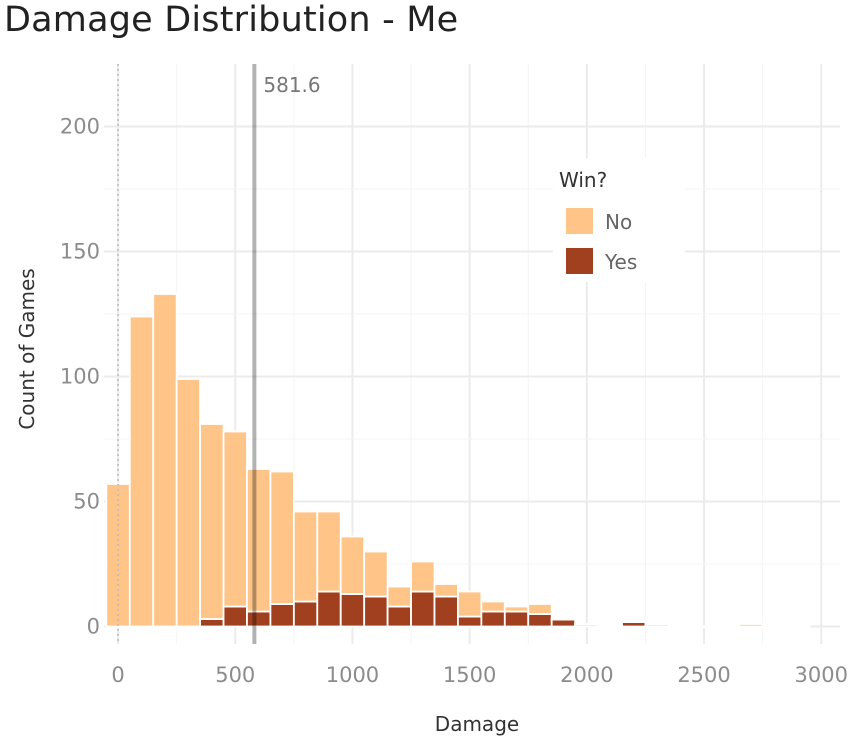  What do you see at coordinates (703, 675) in the screenshot?
I see `x-tick-label: 2500` at bounding box center [703, 675].